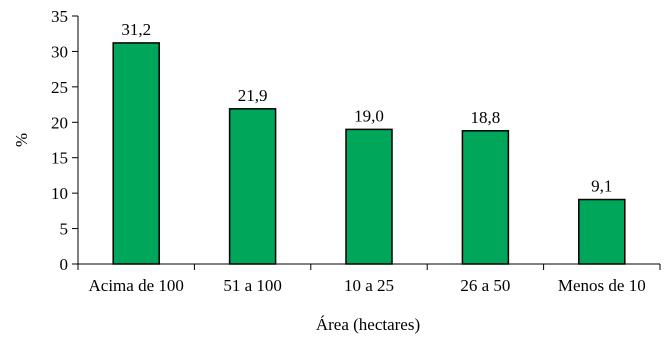 The height and width of the screenshot is (343, 670). What do you see at coordinates (368, 324) in the screenshot?
I see `x-axis-title: Área (hectares)` at bounding box center [368, 324].